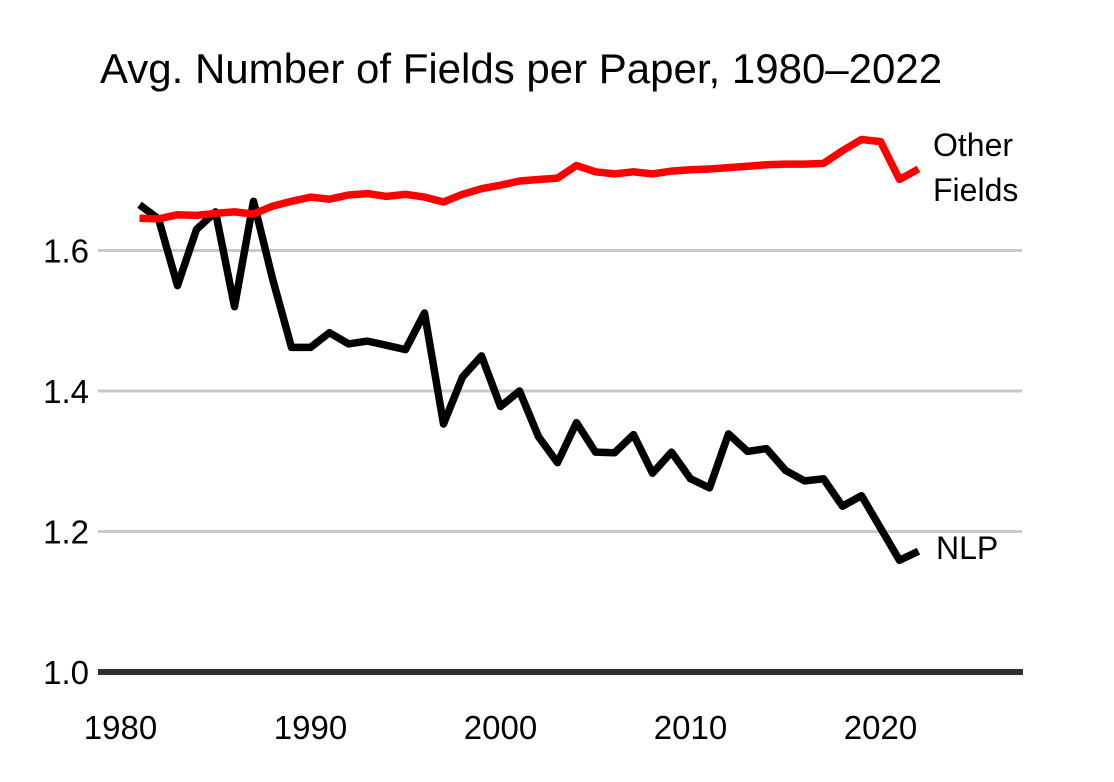 Image resolution: width=1114 pixels, height=782 pixels. What do you see at coordinates (880, 727) in the screenshot?
I see `x-tick-label-2020: 2020` at bounding box center [880, 727].